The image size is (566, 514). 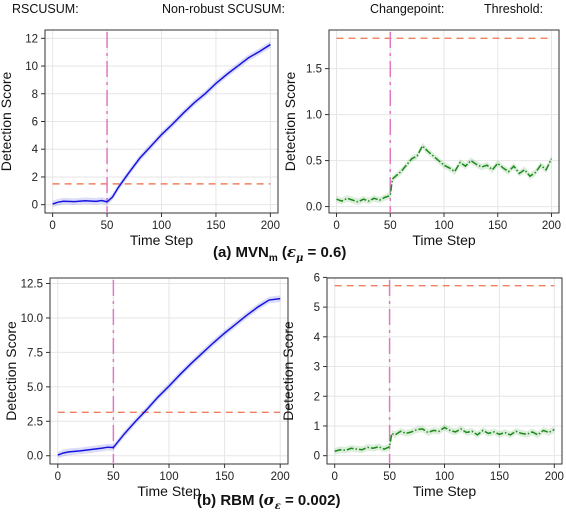 What do you see at coordinates (317, 427) in the screenshot?
I see `y-tick-label: 1` at bounding box center [317, 427].